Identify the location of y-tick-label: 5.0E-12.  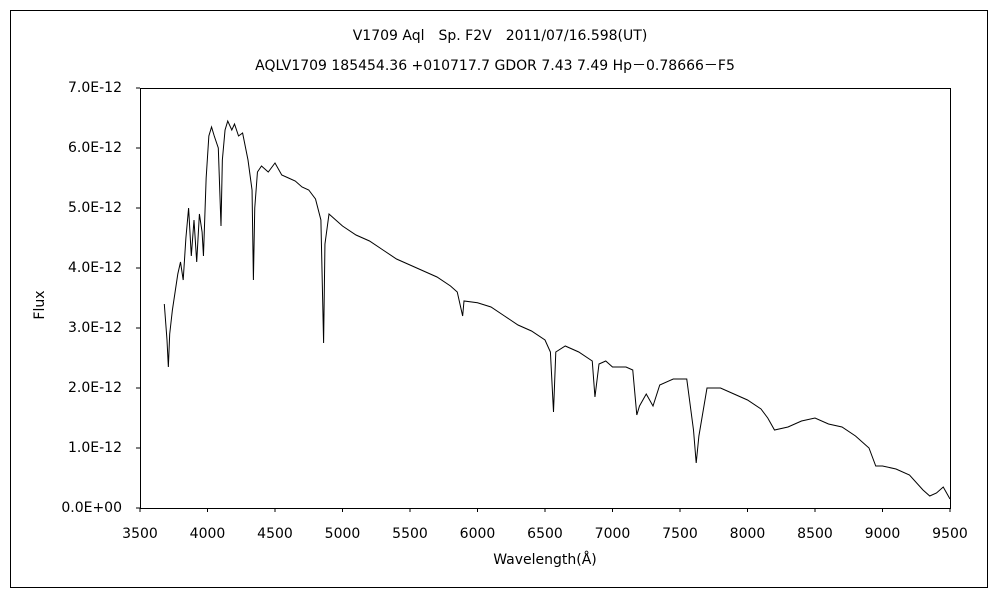
(95, 208).